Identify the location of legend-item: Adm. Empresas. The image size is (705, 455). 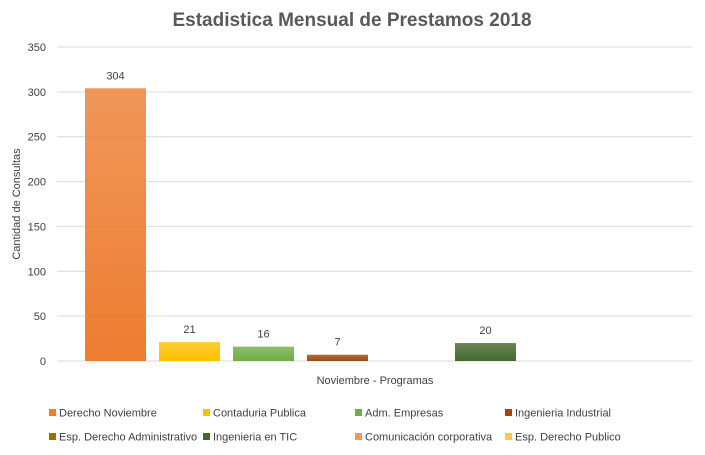
(399, 414).